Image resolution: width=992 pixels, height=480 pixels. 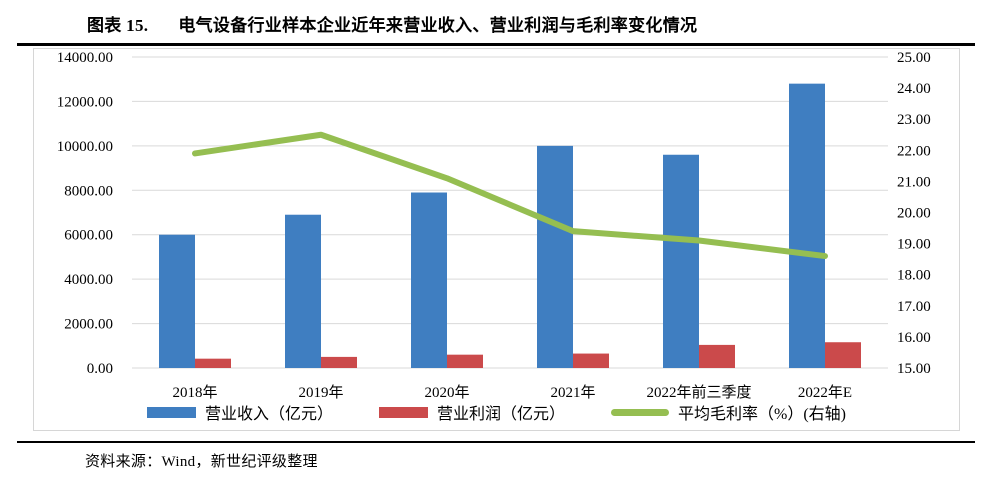 What do you see at coordinates (914, 307) in the screenshot?
I see `right-axis-tick: 17.00` at bounding box center [914, 307].